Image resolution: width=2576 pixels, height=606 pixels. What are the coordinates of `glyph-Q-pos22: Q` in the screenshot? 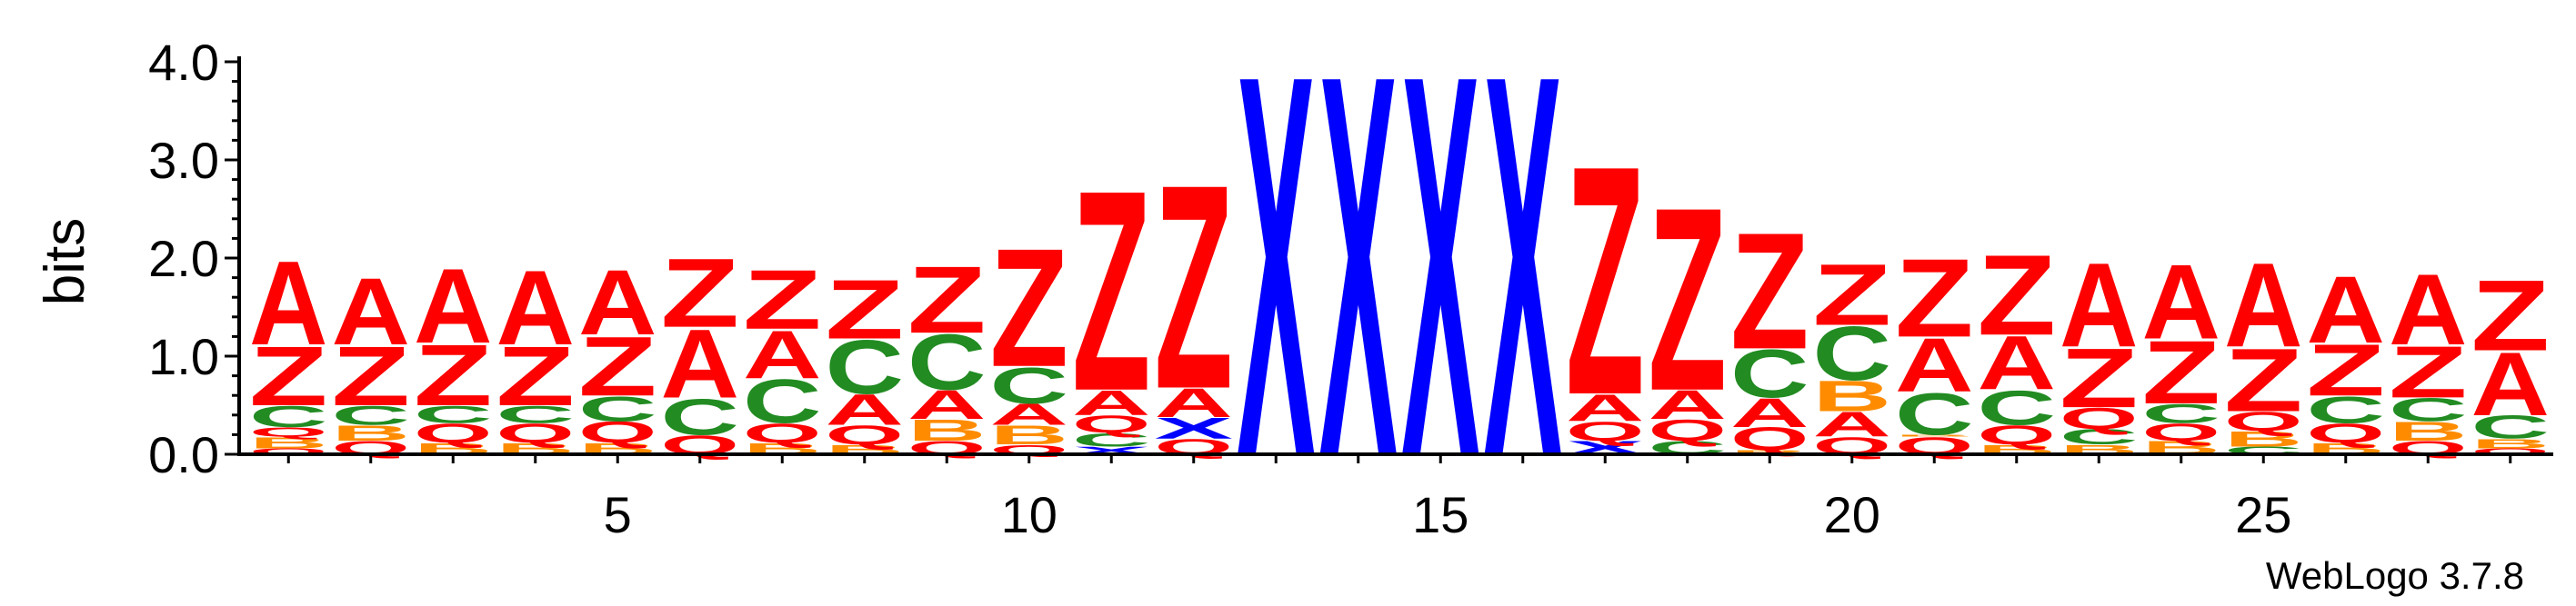 It's located at (2017, 435).